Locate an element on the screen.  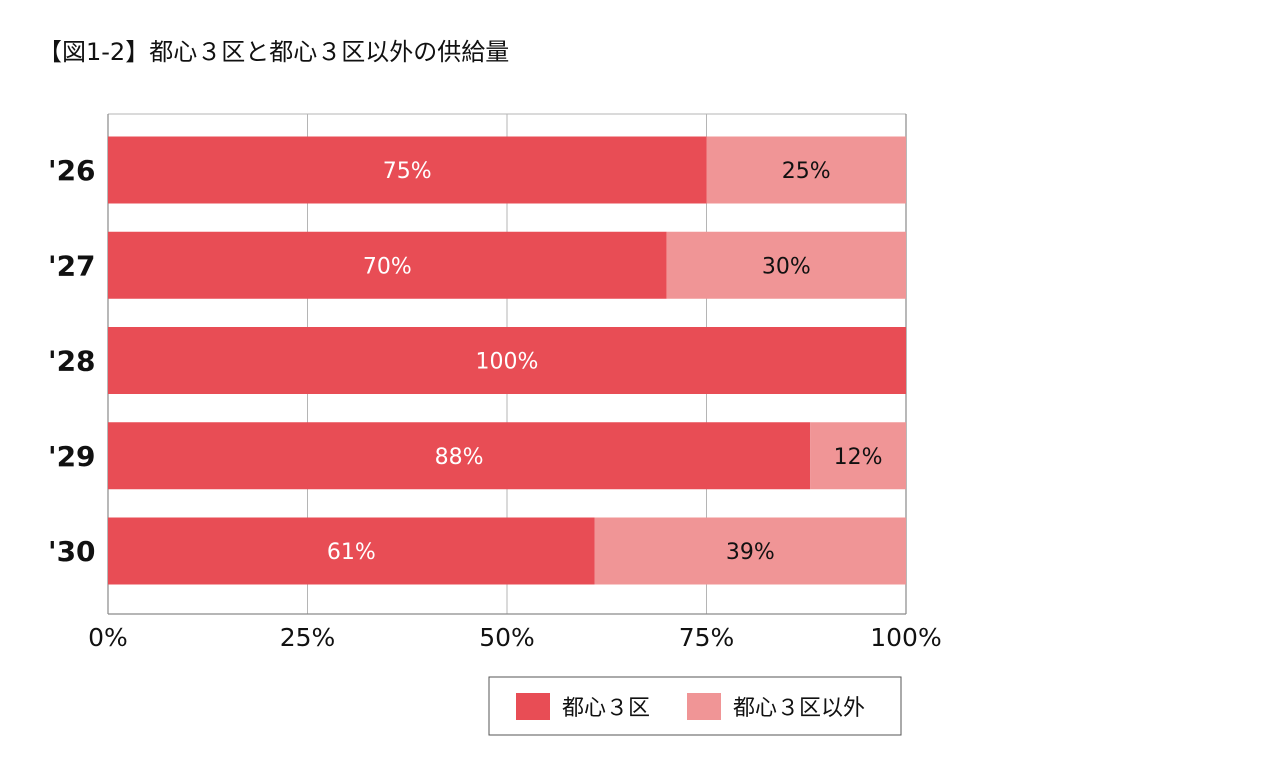
x-tick-label: 0% is located at coordinates (108, 637).